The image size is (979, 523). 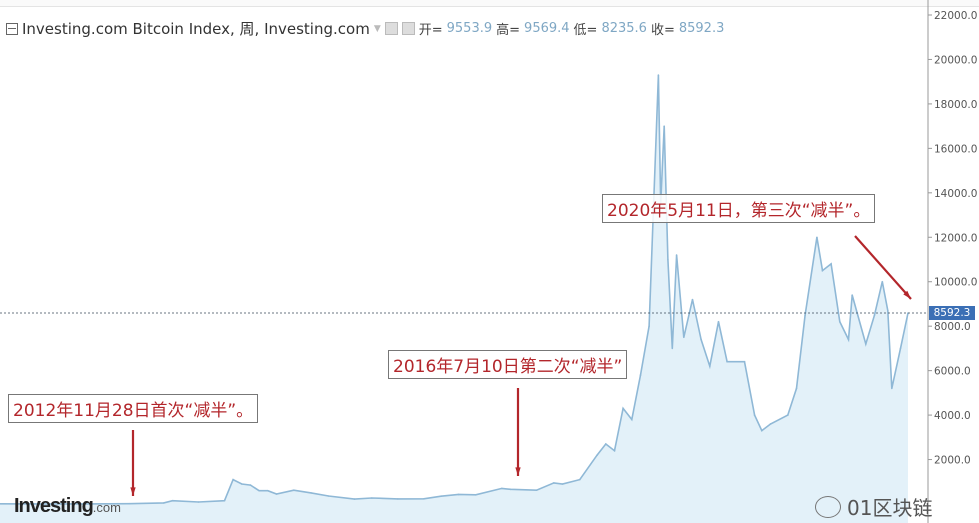 What do you see at coordinates (739, 208) in the screenshot?
I see `annotation-third-halving: 2020年5月11日，第三次“减半”。` at bounding box center [739, 208].